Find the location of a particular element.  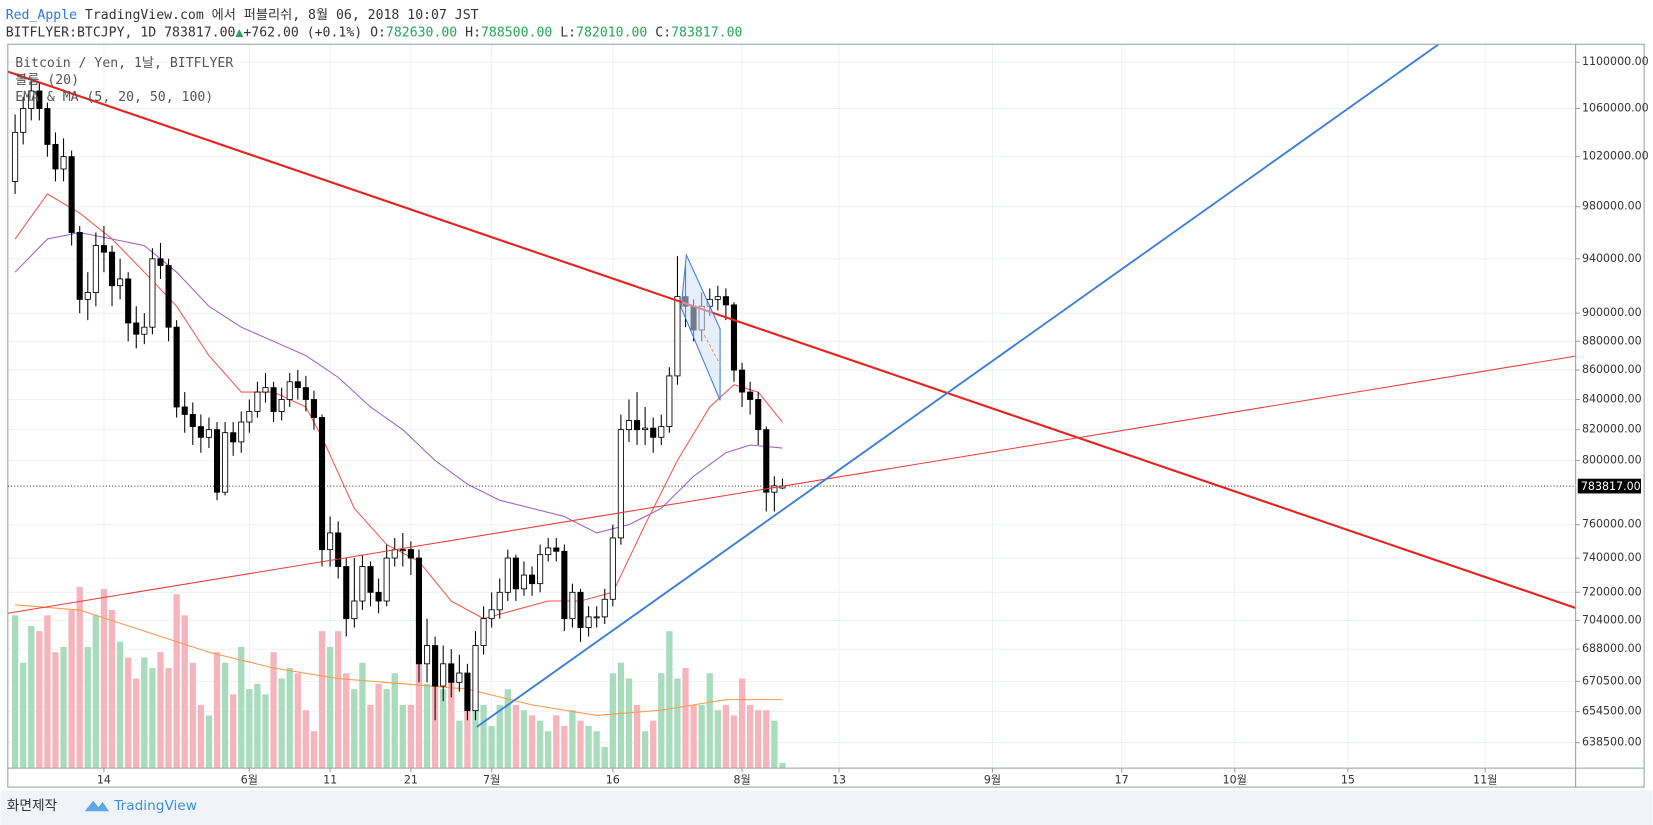

ohlc-l-label: L: is located at coordinates (568, 33).